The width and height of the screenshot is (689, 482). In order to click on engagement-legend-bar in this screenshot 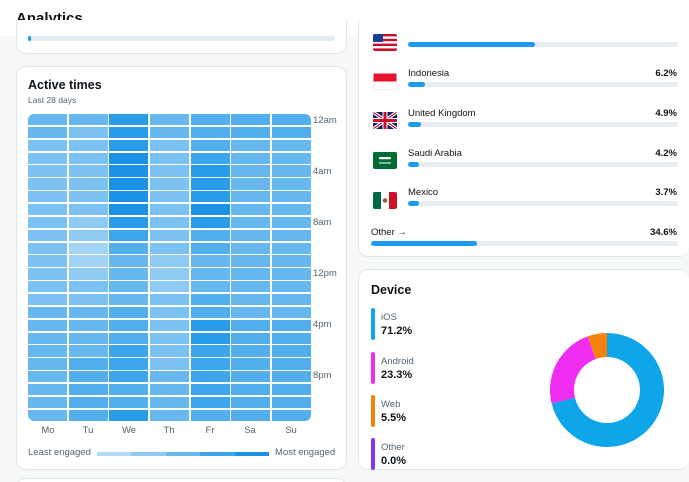, I will do `click(183, 454)`.